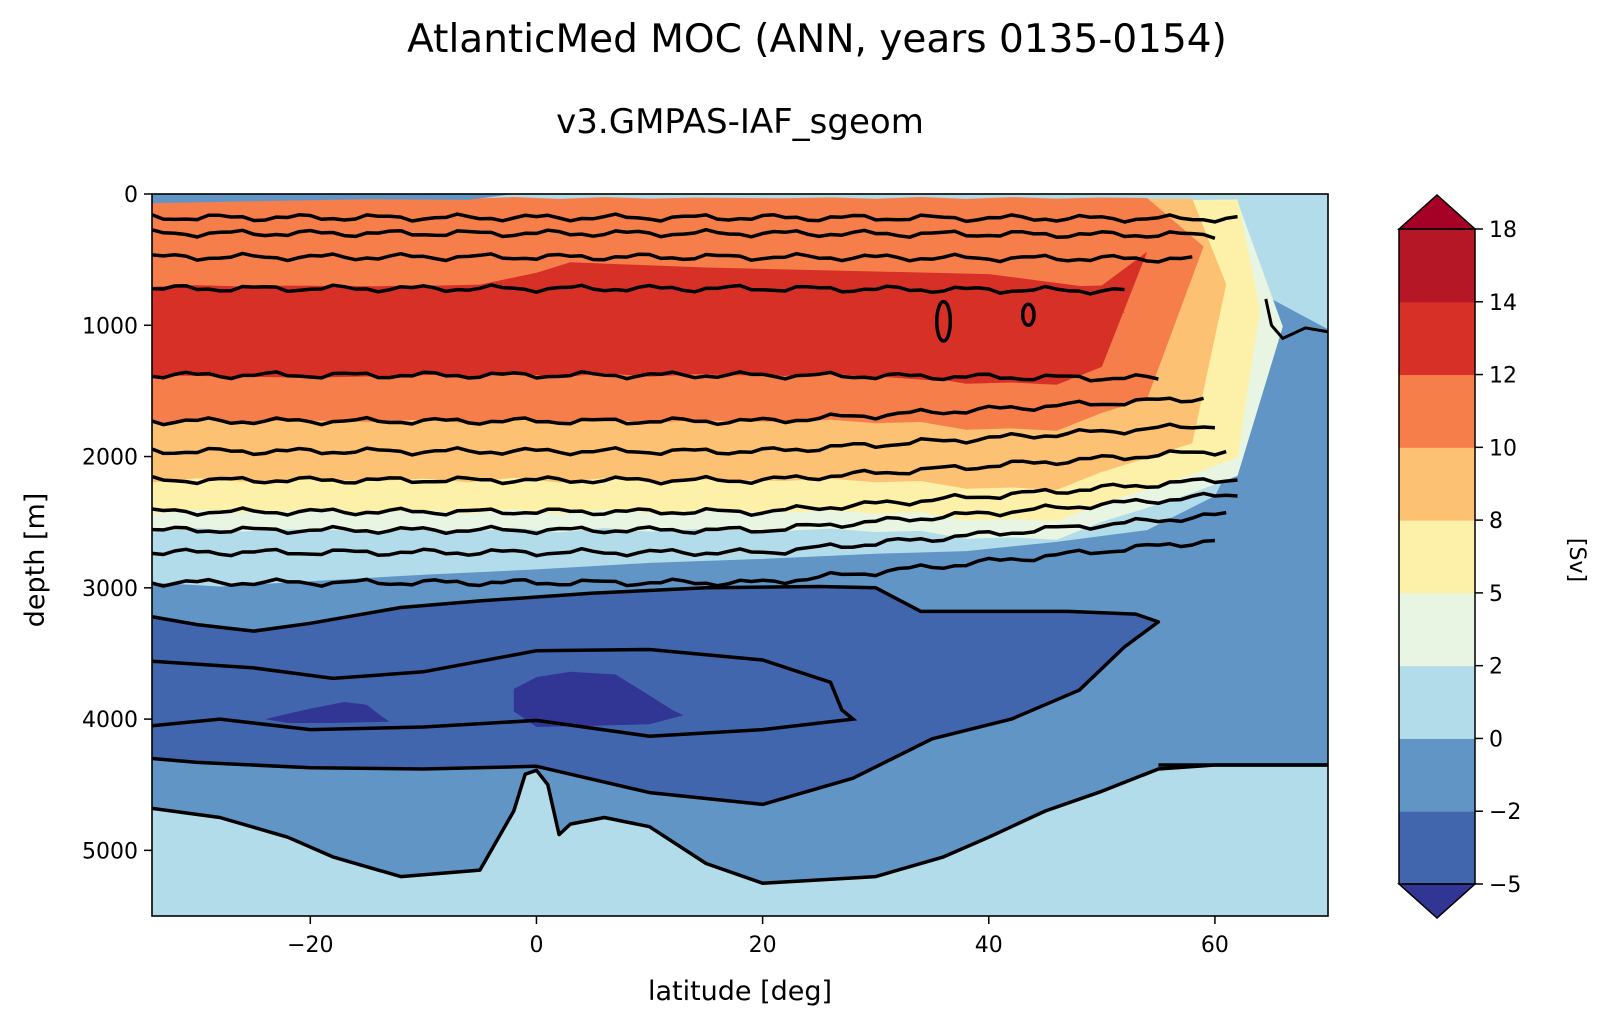 The height and width of the screenshot is (1030, 1599). I want to click on colorbar: −5 −2 0 2 5 8 10 12 14 18, so click(1459, 556).